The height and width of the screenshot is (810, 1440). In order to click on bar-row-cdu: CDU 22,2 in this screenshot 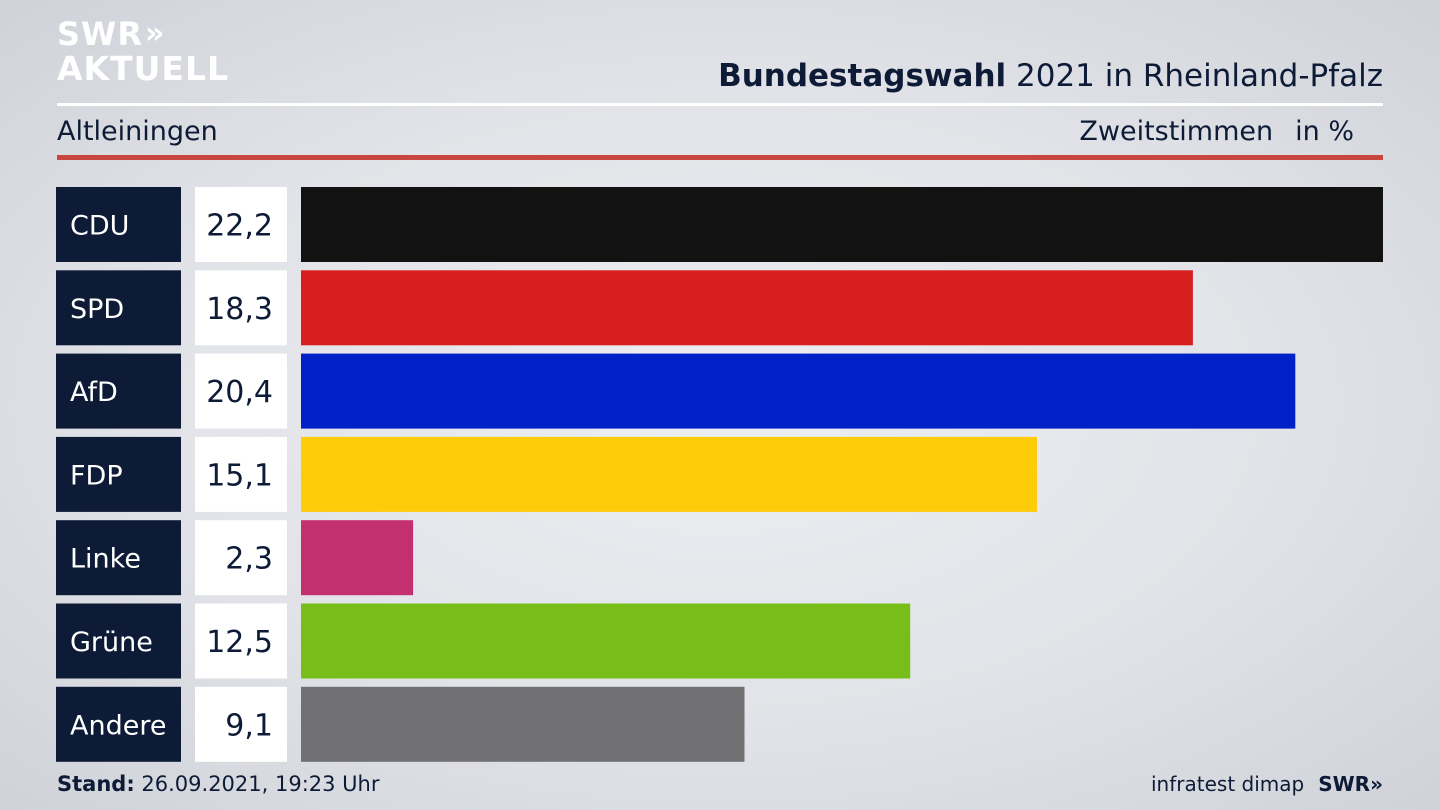, I will do `click(719, 224)`.